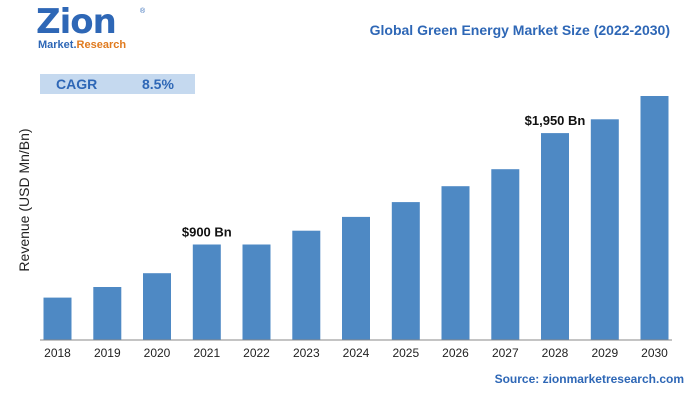  Describe the element at coordinates (24, 199) in the screenshot. I see `y-axis-label: Revenue (USD Mn/Bn)` at that location.